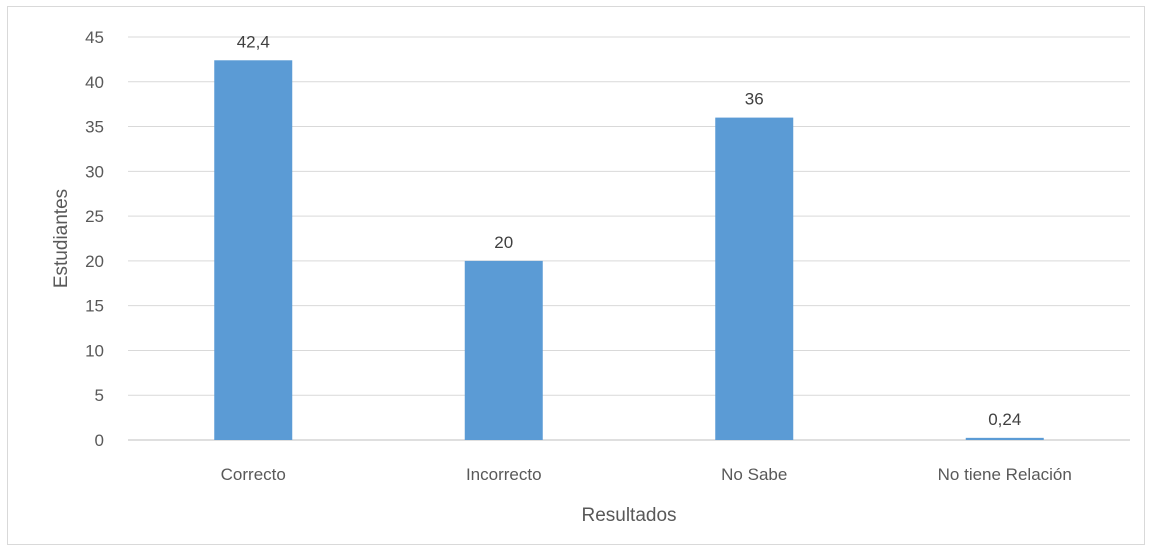 This screenshot has width=1153, height=552. I want to click on y-axis-title: Estudiantes, so click(61, 238).